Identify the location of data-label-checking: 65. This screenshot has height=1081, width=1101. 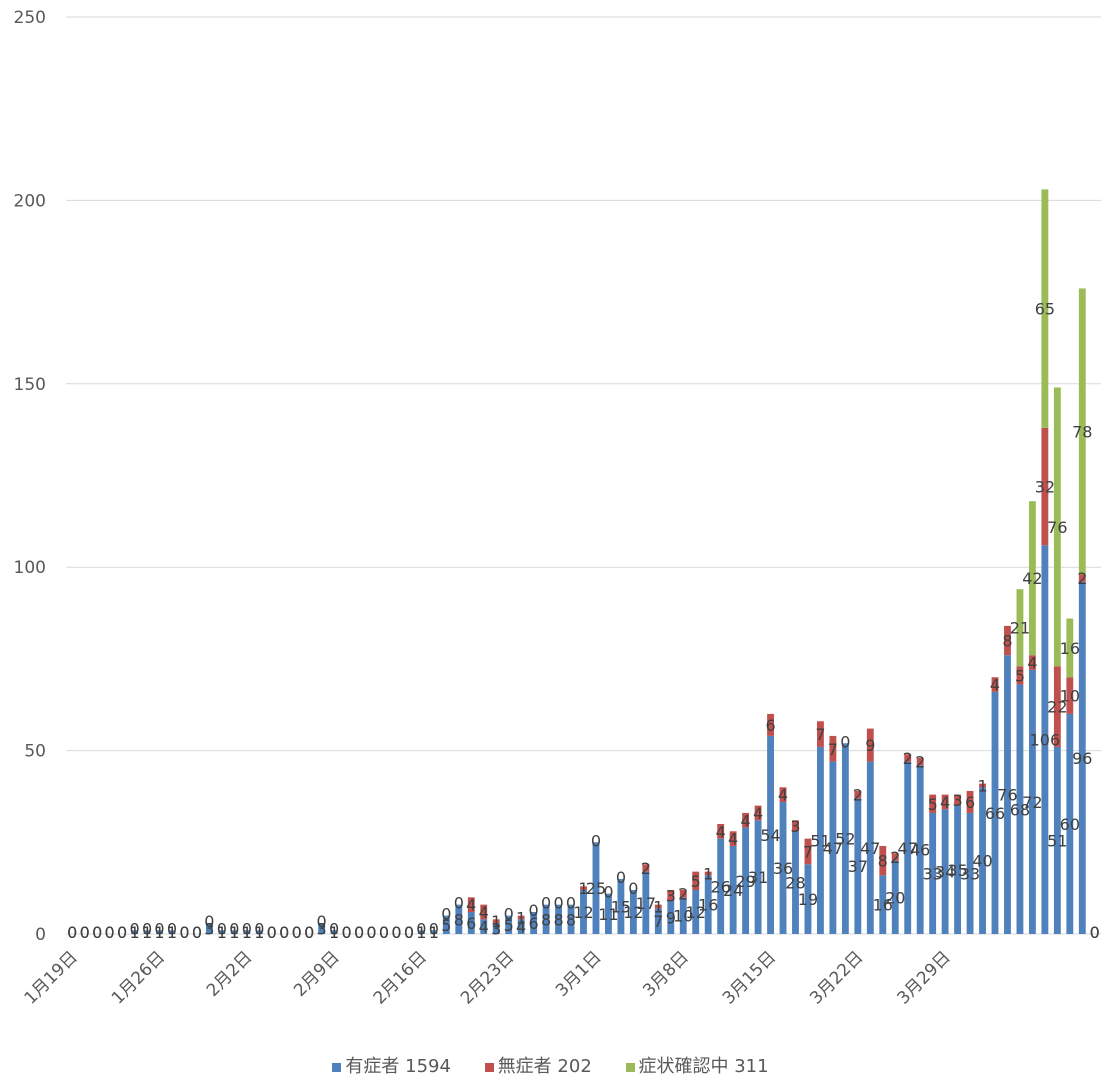
(1045, 309).